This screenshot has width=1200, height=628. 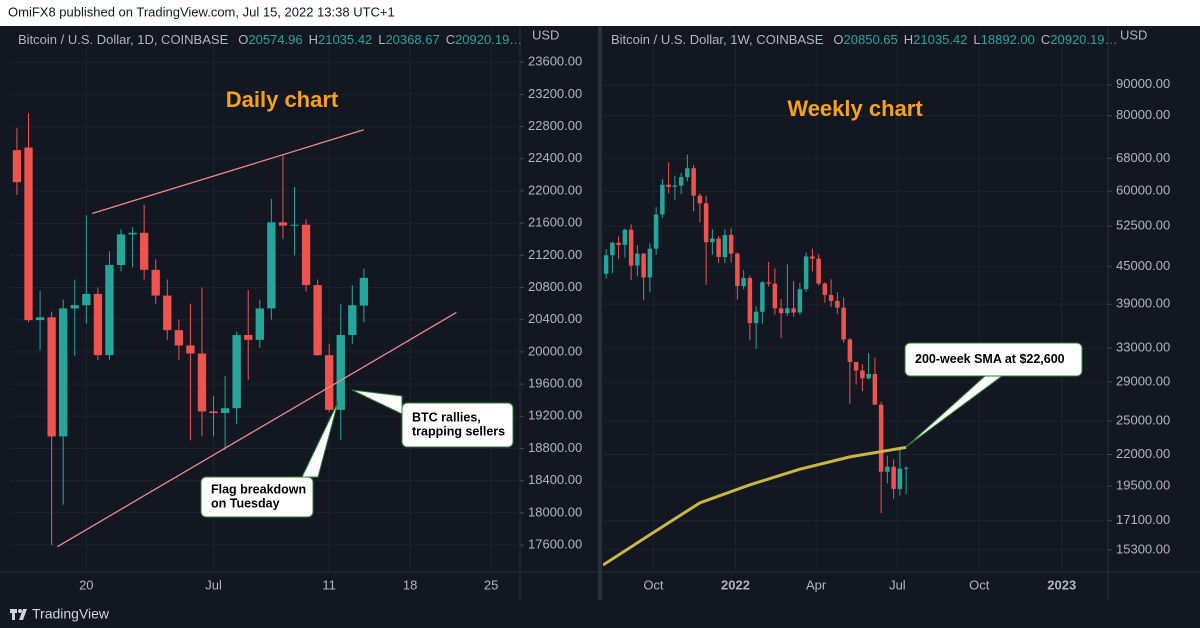 I want to click on y-tick-label: 17100.00, so click(x=1143, y=519).